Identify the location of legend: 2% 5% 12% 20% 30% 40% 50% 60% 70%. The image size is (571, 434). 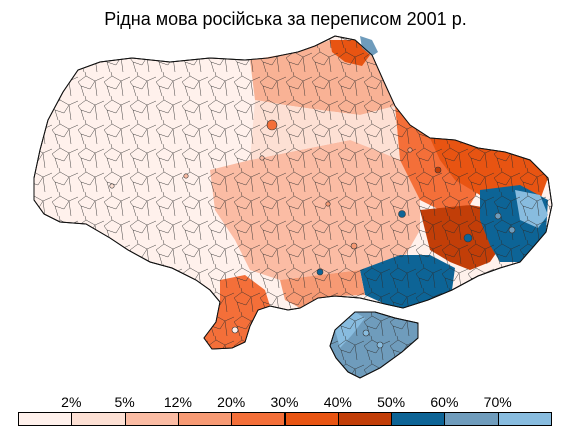
(285, 414).